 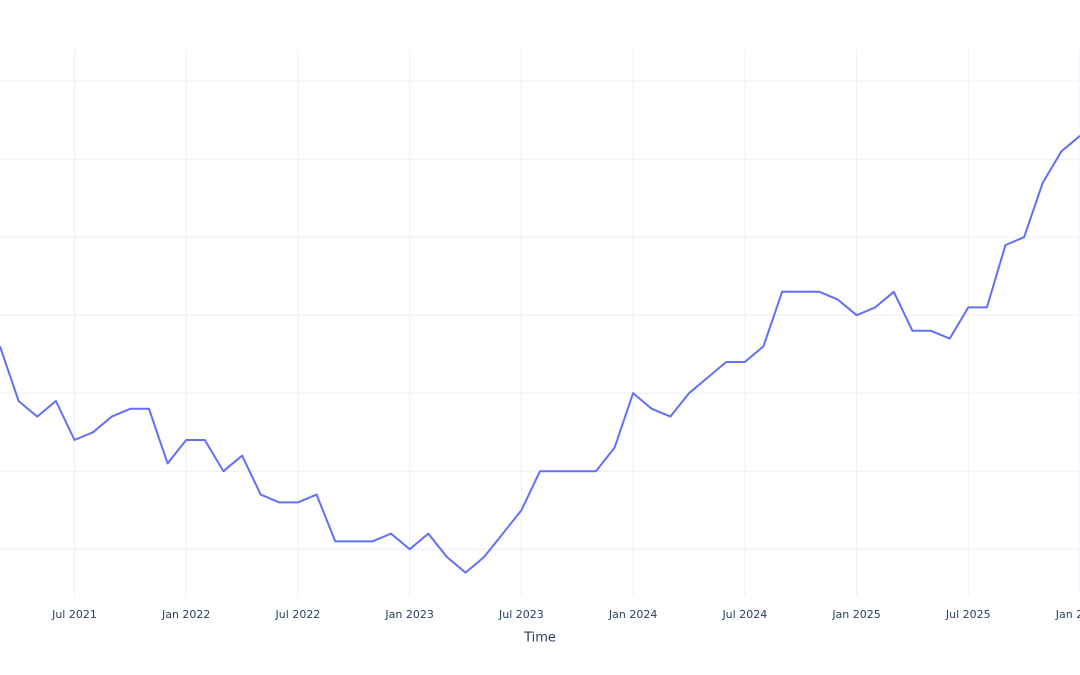 I want to click on x-tick-label: Jul 2025, so click(x=968, y=614).